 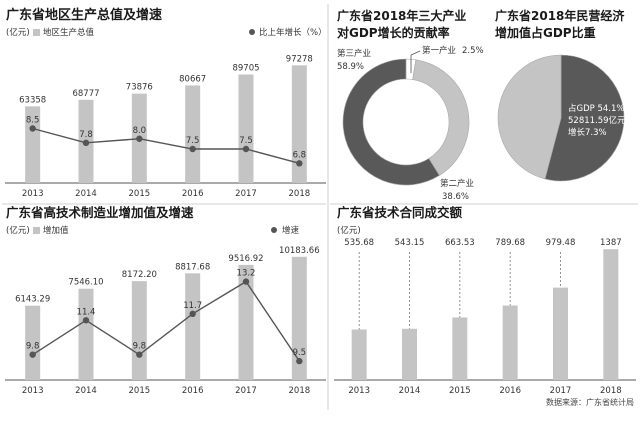 I want to click on contract-chart-title: 广东省技术合同成交额, so click(x=400, y=212).